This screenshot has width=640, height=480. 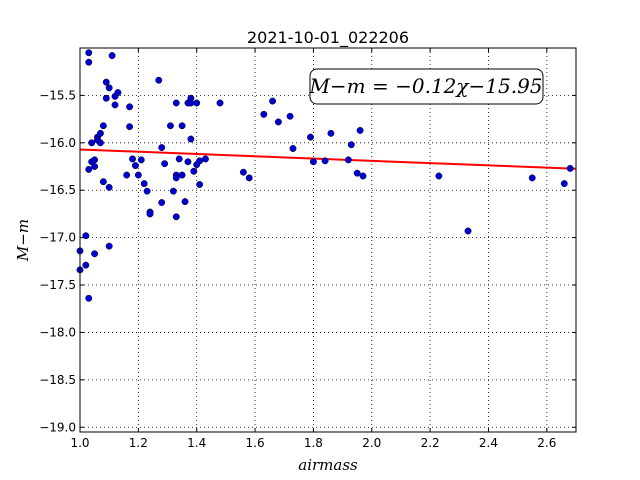 I want to click on y-tick-label: −16.0, so click(x=57, y=143).